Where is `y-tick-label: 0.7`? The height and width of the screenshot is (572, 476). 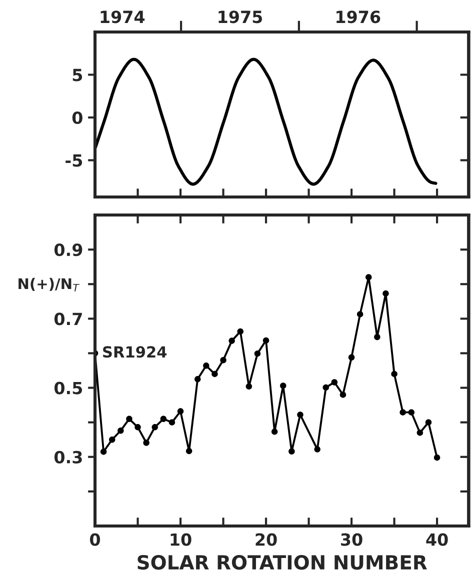
y-tick-label: 0.7 is located at coordinates (68, 319).